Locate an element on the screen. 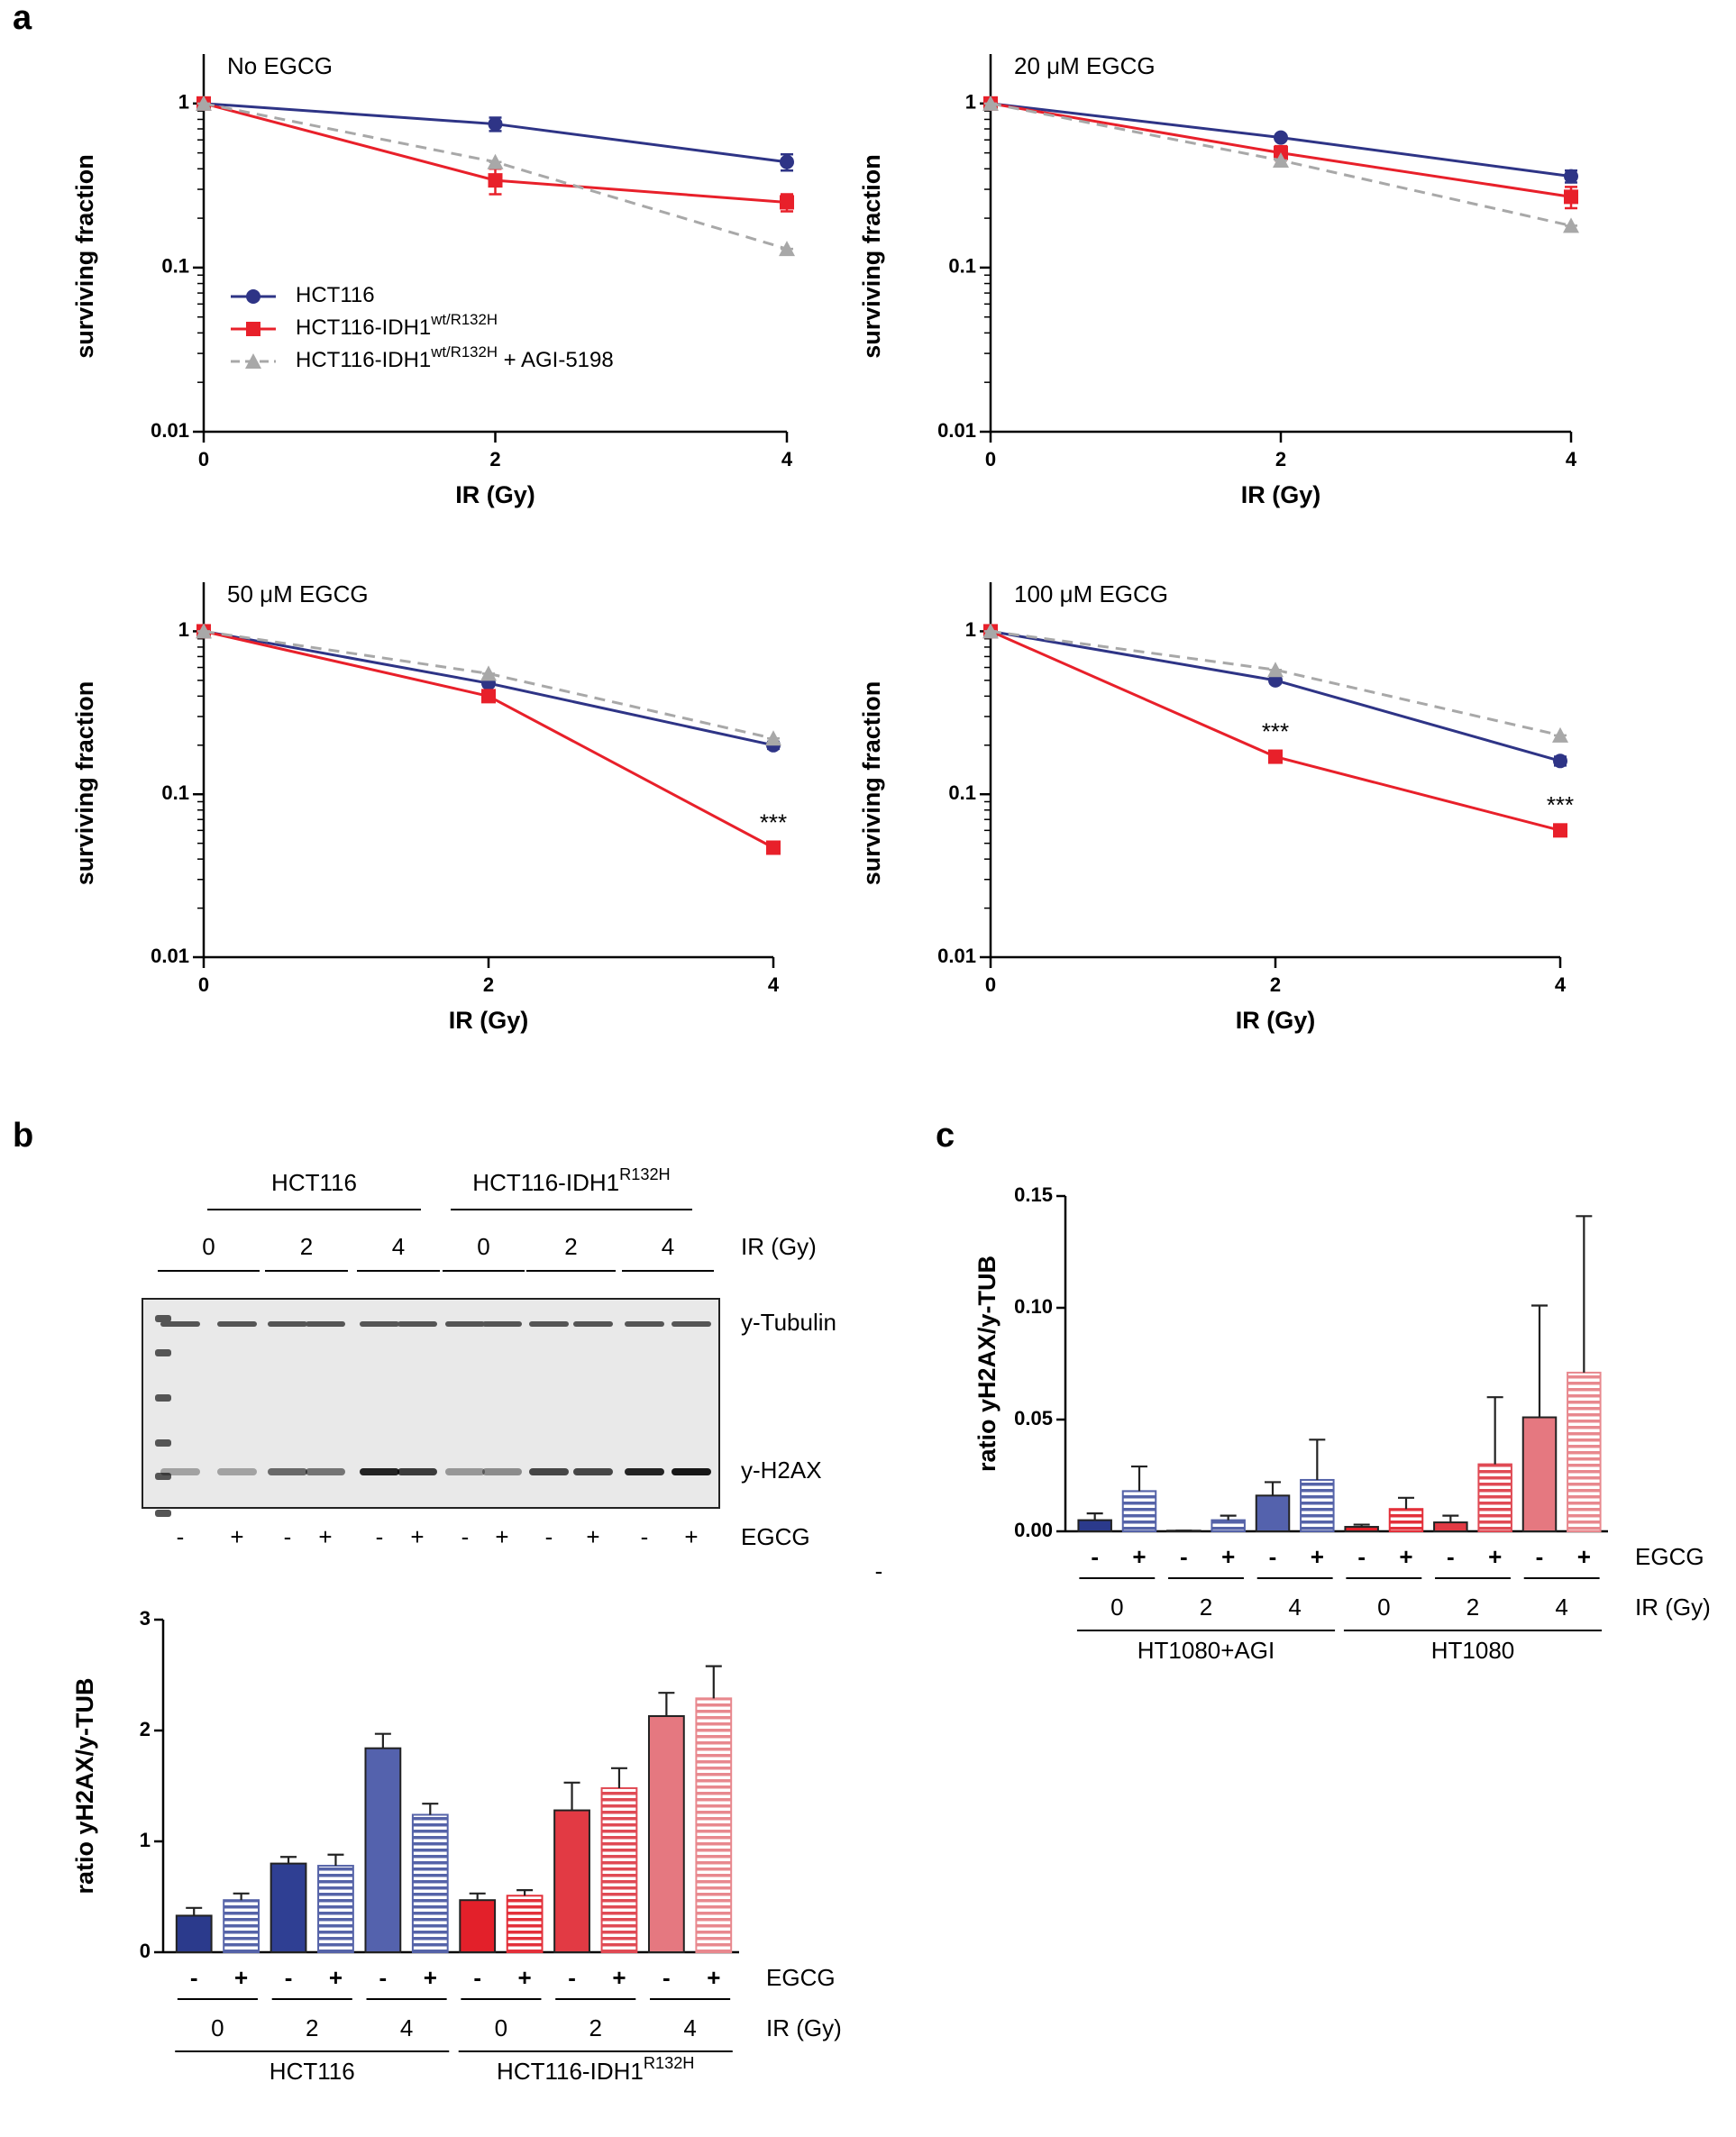  group-label: HT1080+AGI is located at coordinates (1206, 1650).